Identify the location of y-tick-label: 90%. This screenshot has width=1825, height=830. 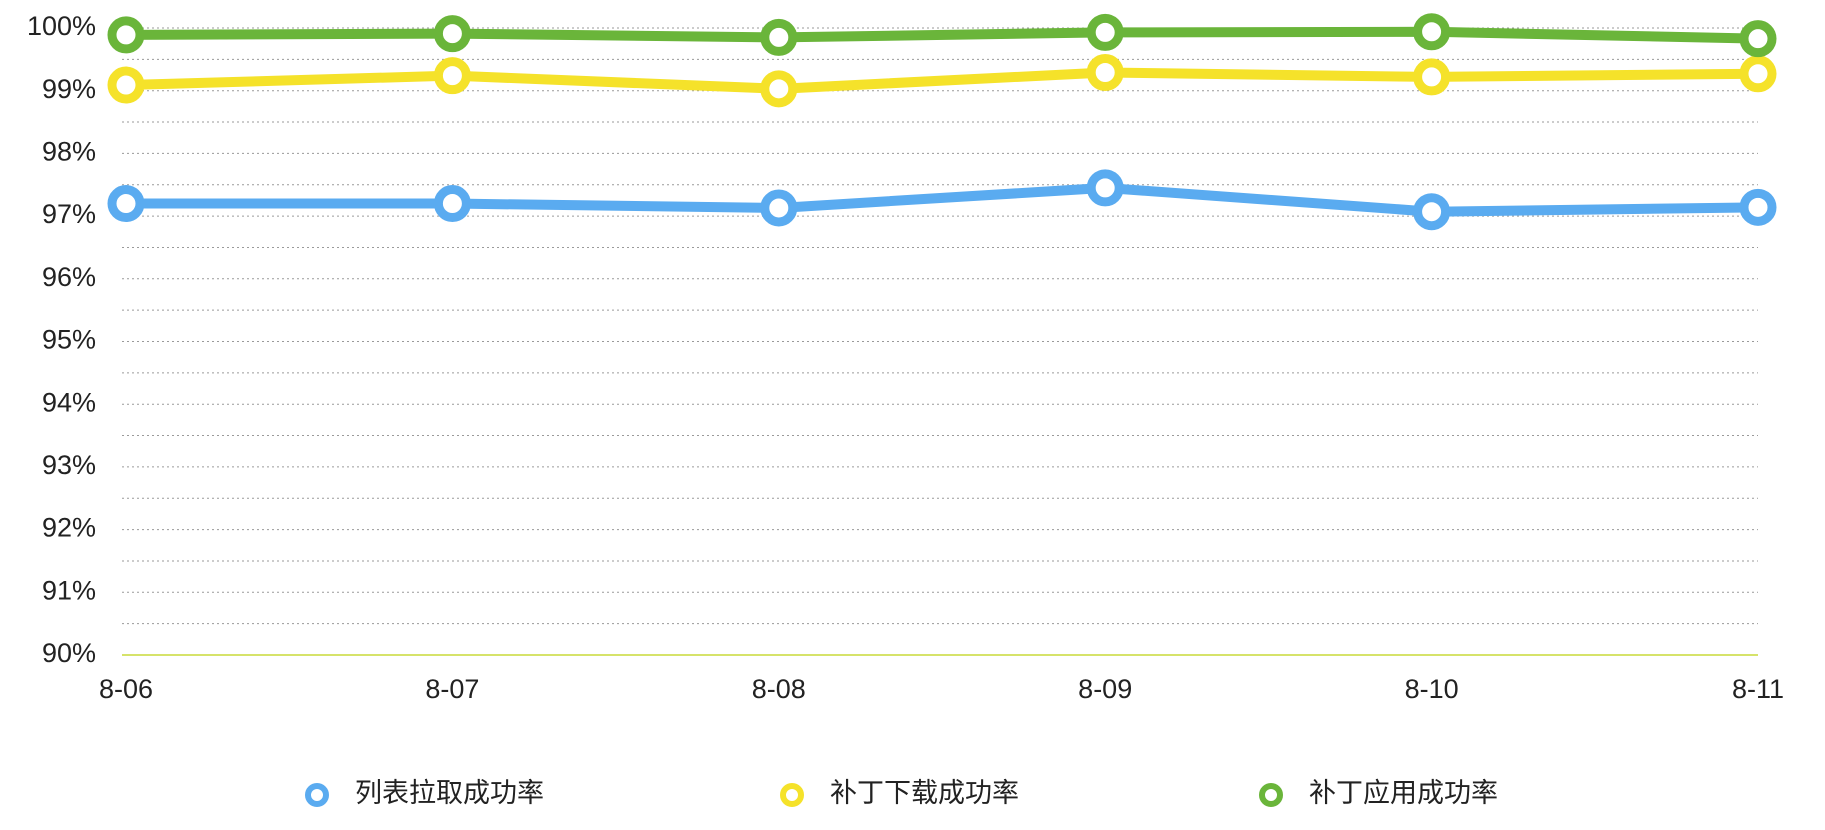
(69, 653).